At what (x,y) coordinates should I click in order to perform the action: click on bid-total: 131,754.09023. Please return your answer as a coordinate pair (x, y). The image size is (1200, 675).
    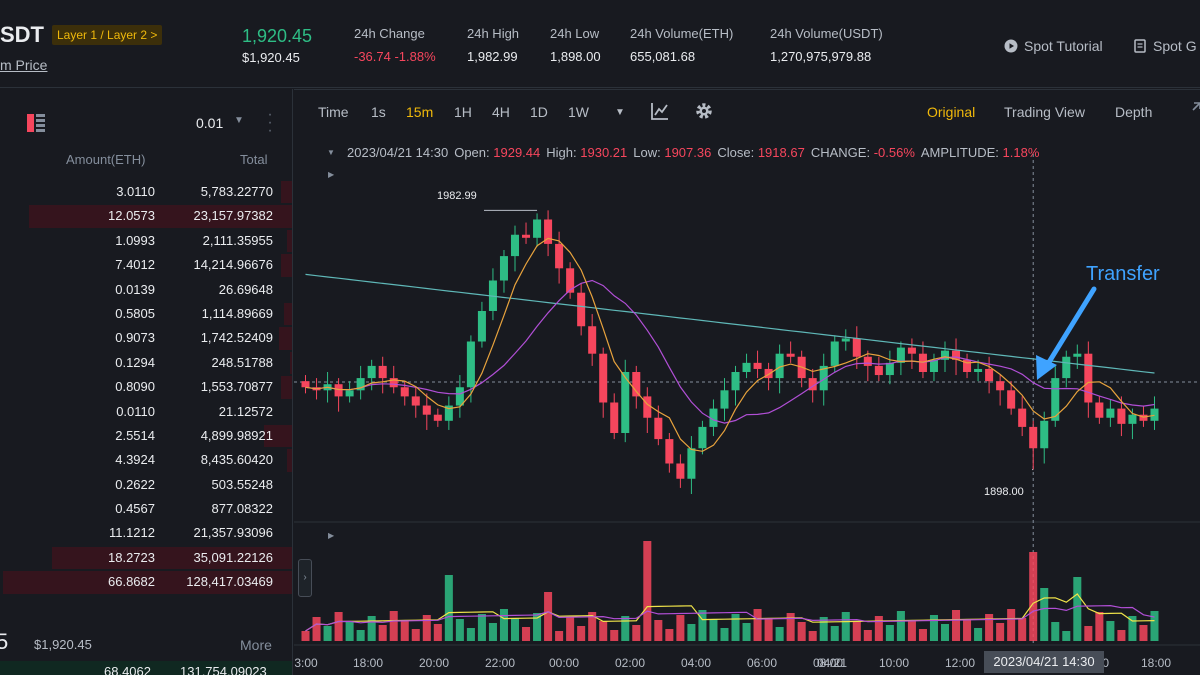
    Looking at the image, I should click on (223, 669).